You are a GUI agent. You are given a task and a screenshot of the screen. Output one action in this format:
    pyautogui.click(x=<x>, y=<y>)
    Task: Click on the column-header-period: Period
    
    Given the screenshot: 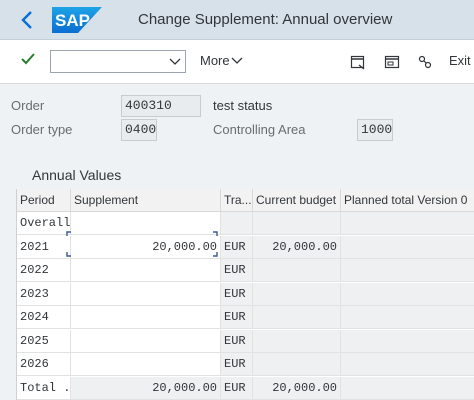 What is the action you would take?
    pyautogui.click(x=44, y=200)
    